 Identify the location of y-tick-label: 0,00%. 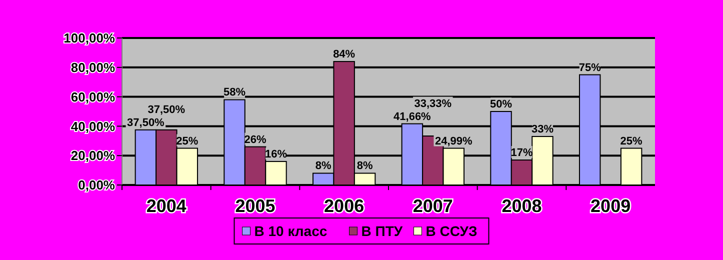
(97, 185).